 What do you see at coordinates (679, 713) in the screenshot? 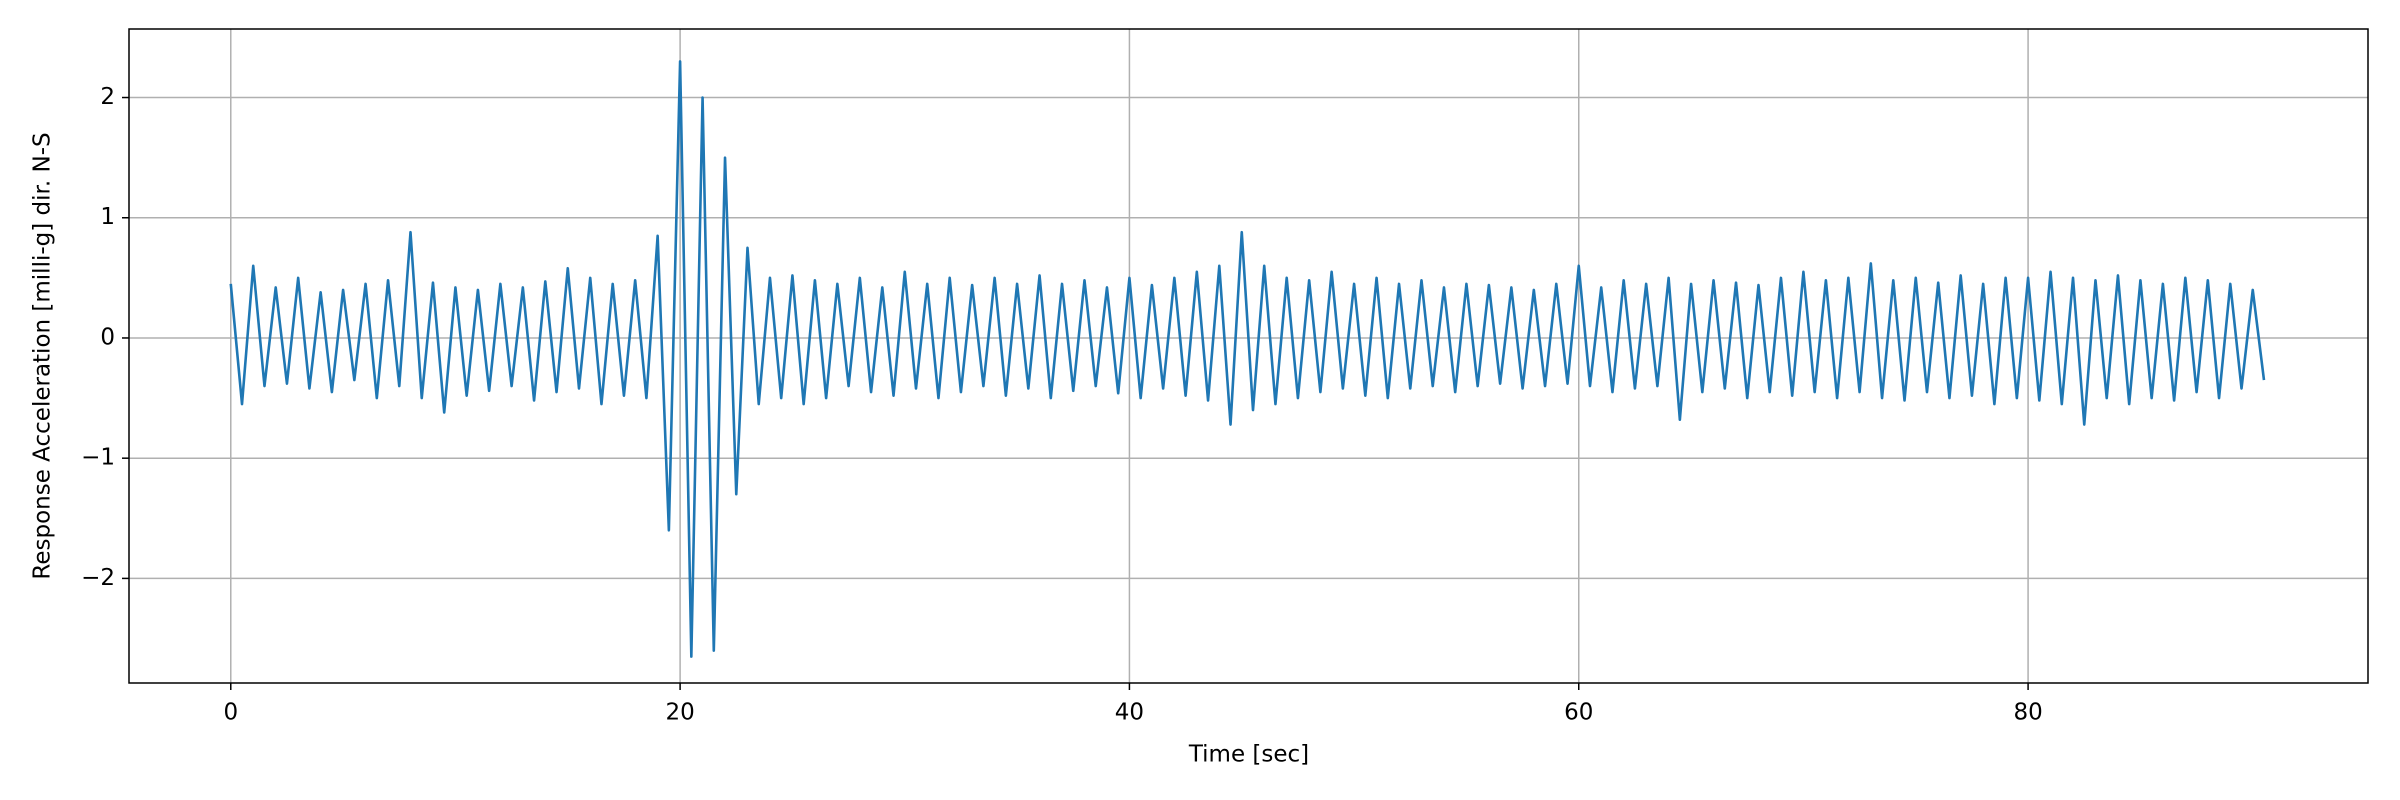
I see `x-tick-label: 20` at bounding box center [679, 713].